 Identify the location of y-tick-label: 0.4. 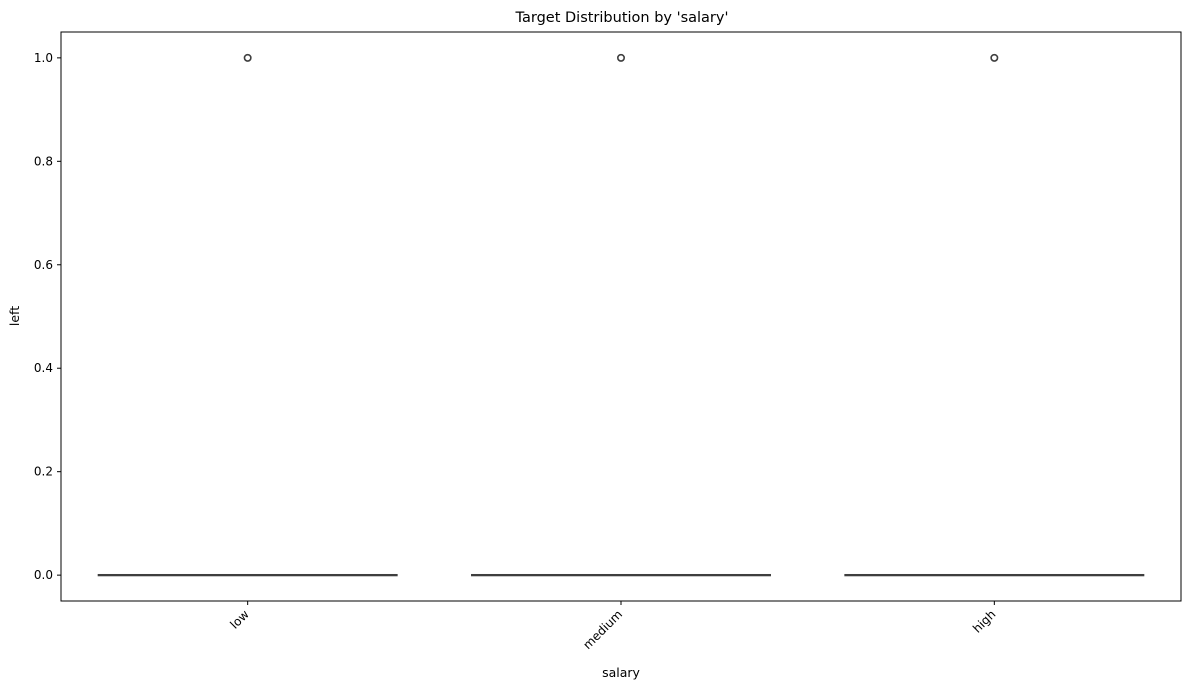
(43, 368).